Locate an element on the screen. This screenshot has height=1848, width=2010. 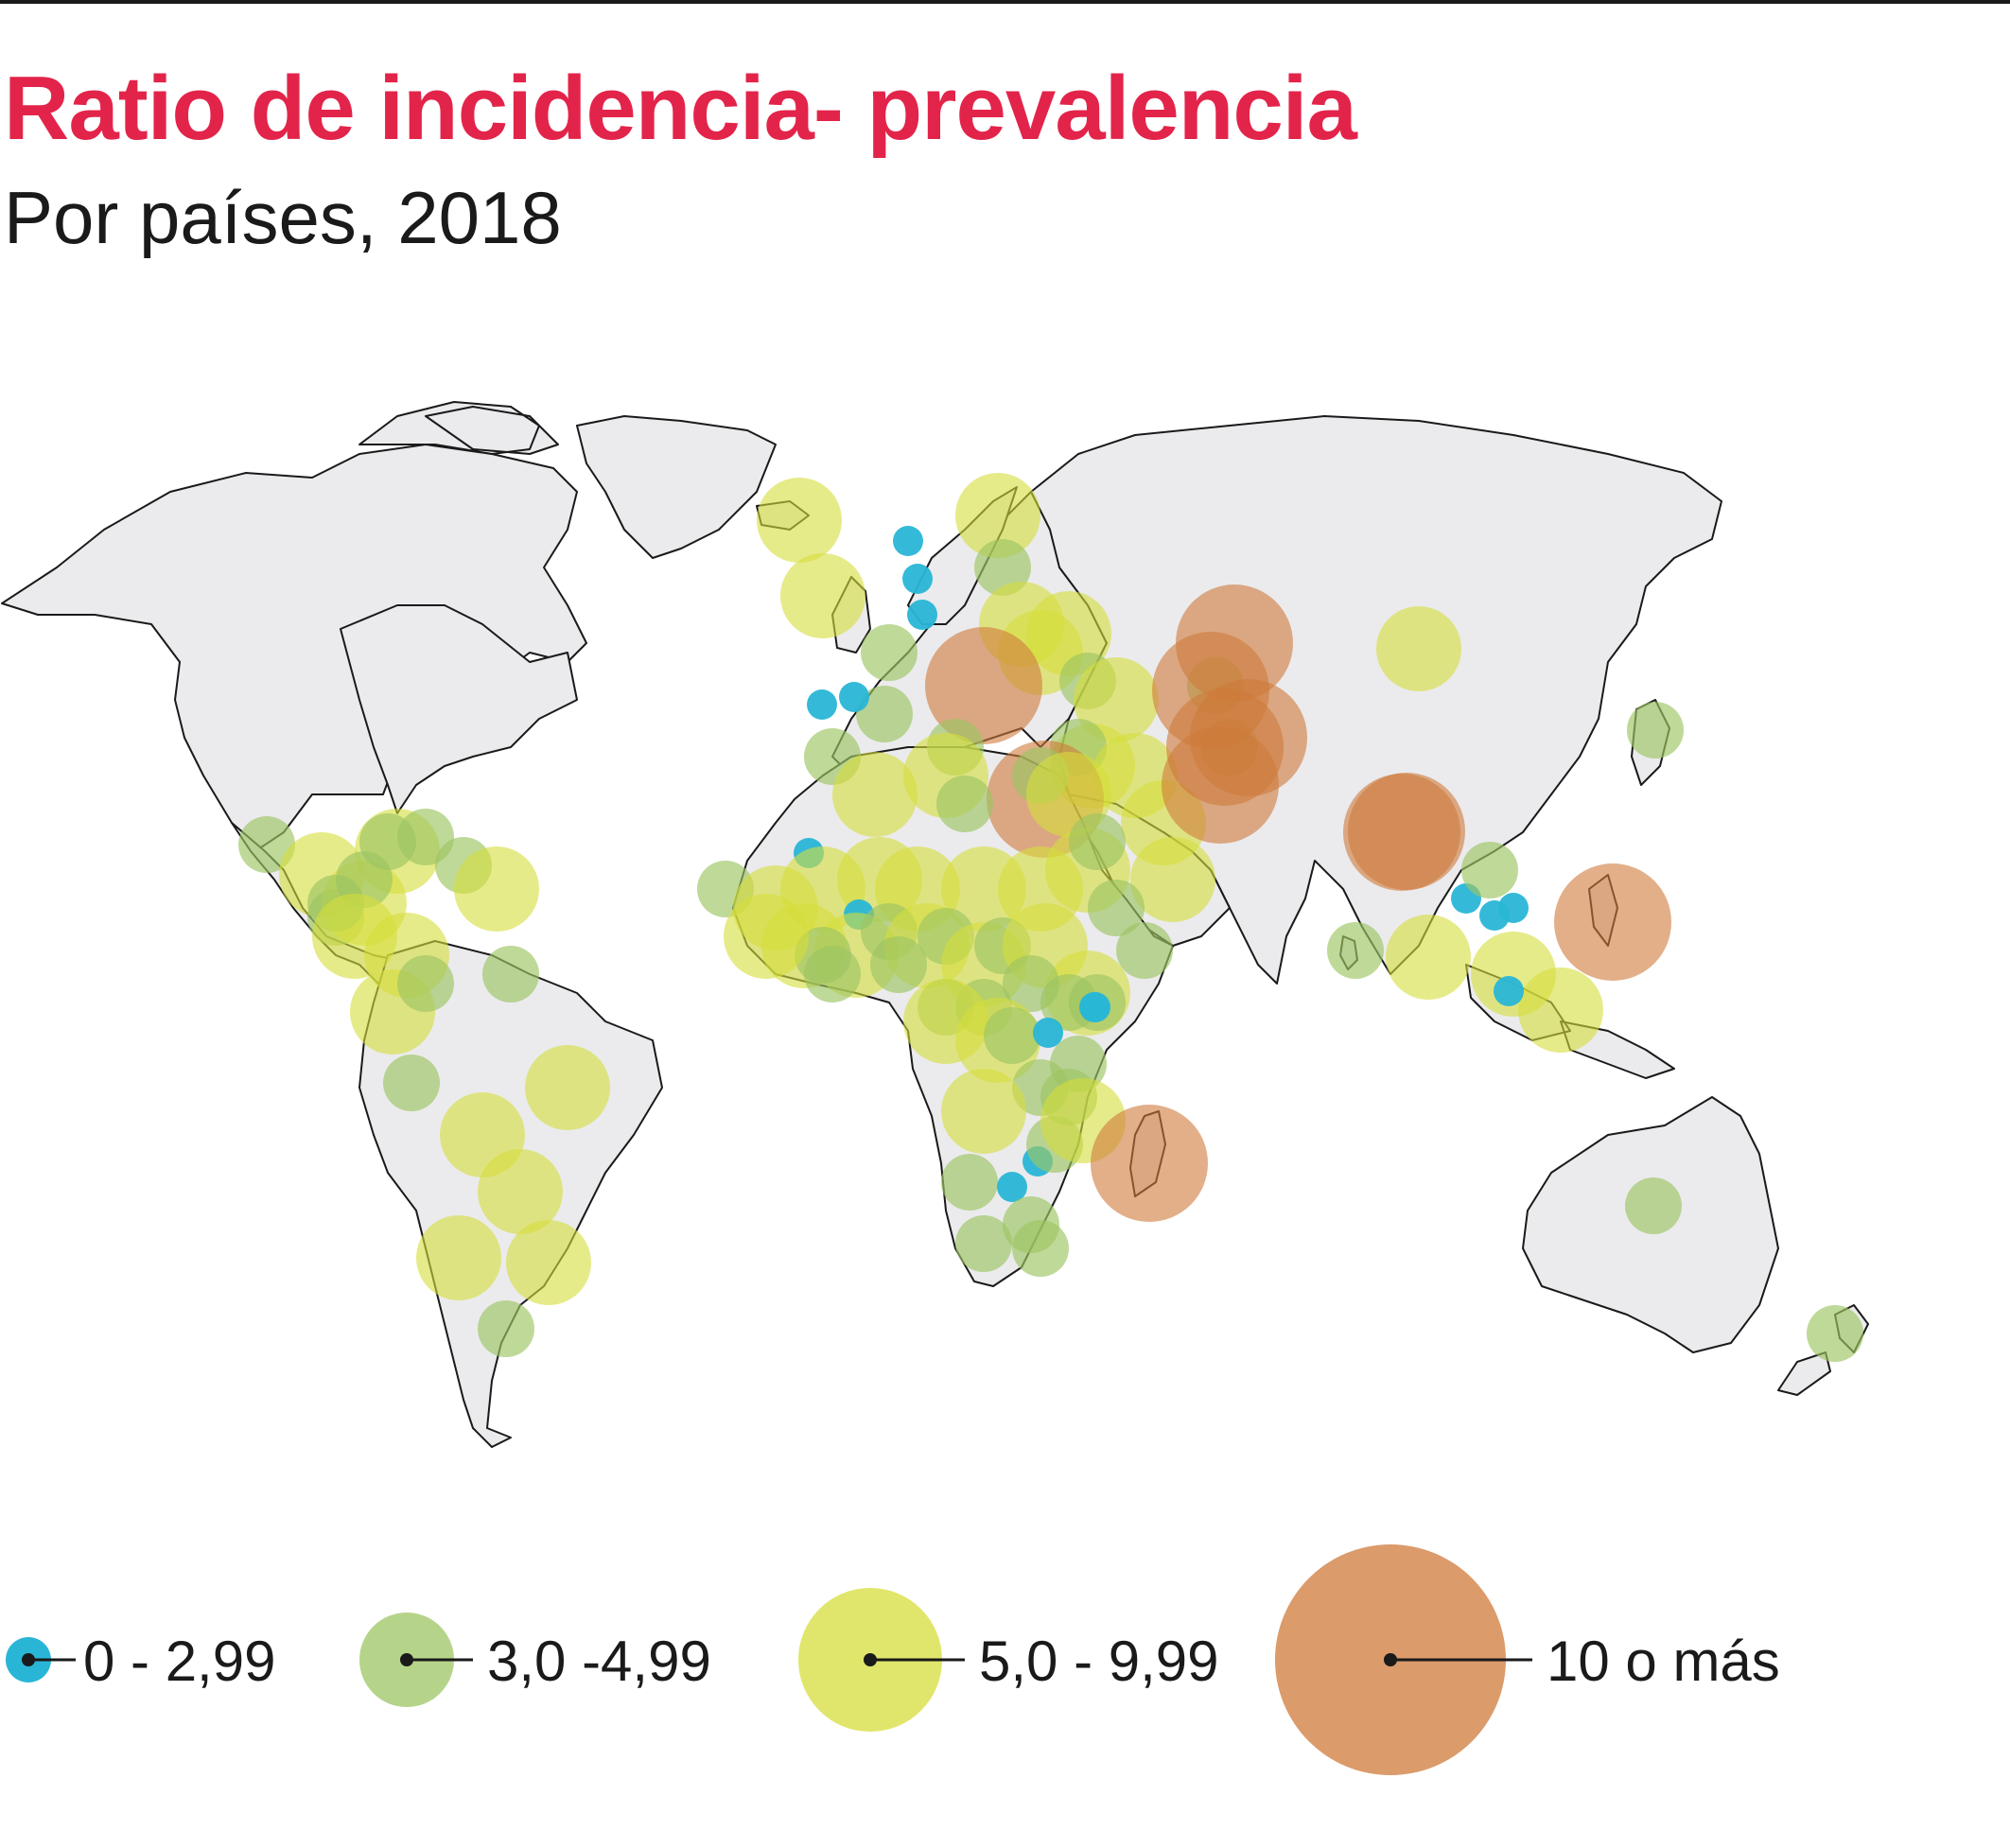
legend-item-low: 0 - 2,99 is located at coordinates (140, 1661).